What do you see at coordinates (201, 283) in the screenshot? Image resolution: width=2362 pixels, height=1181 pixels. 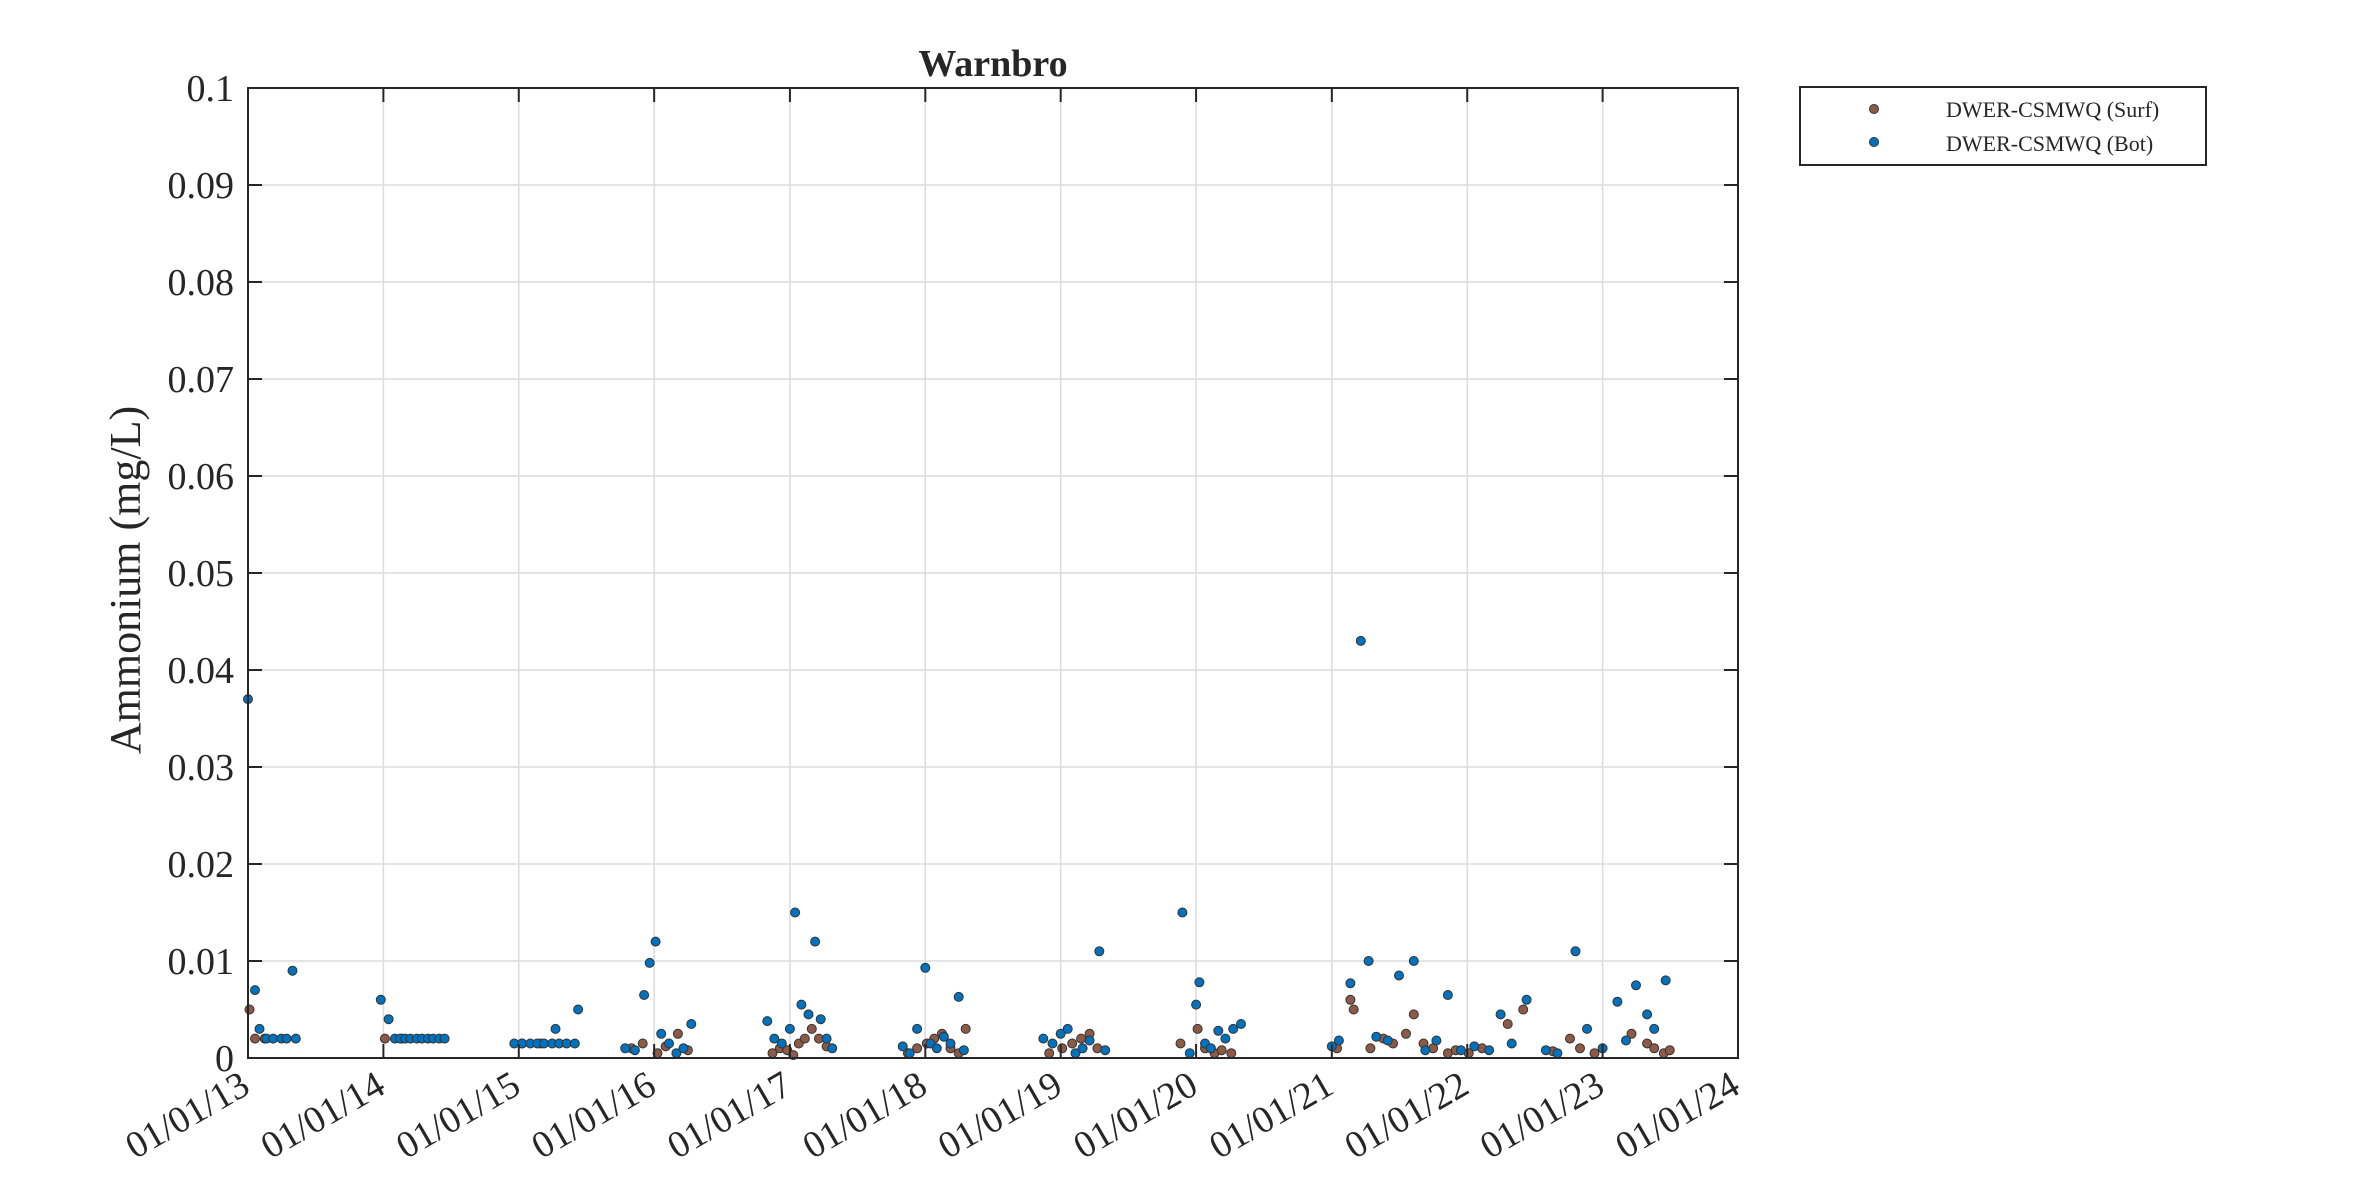 I see `y-tick-label: 0.08` at bounding box center [201, 283].